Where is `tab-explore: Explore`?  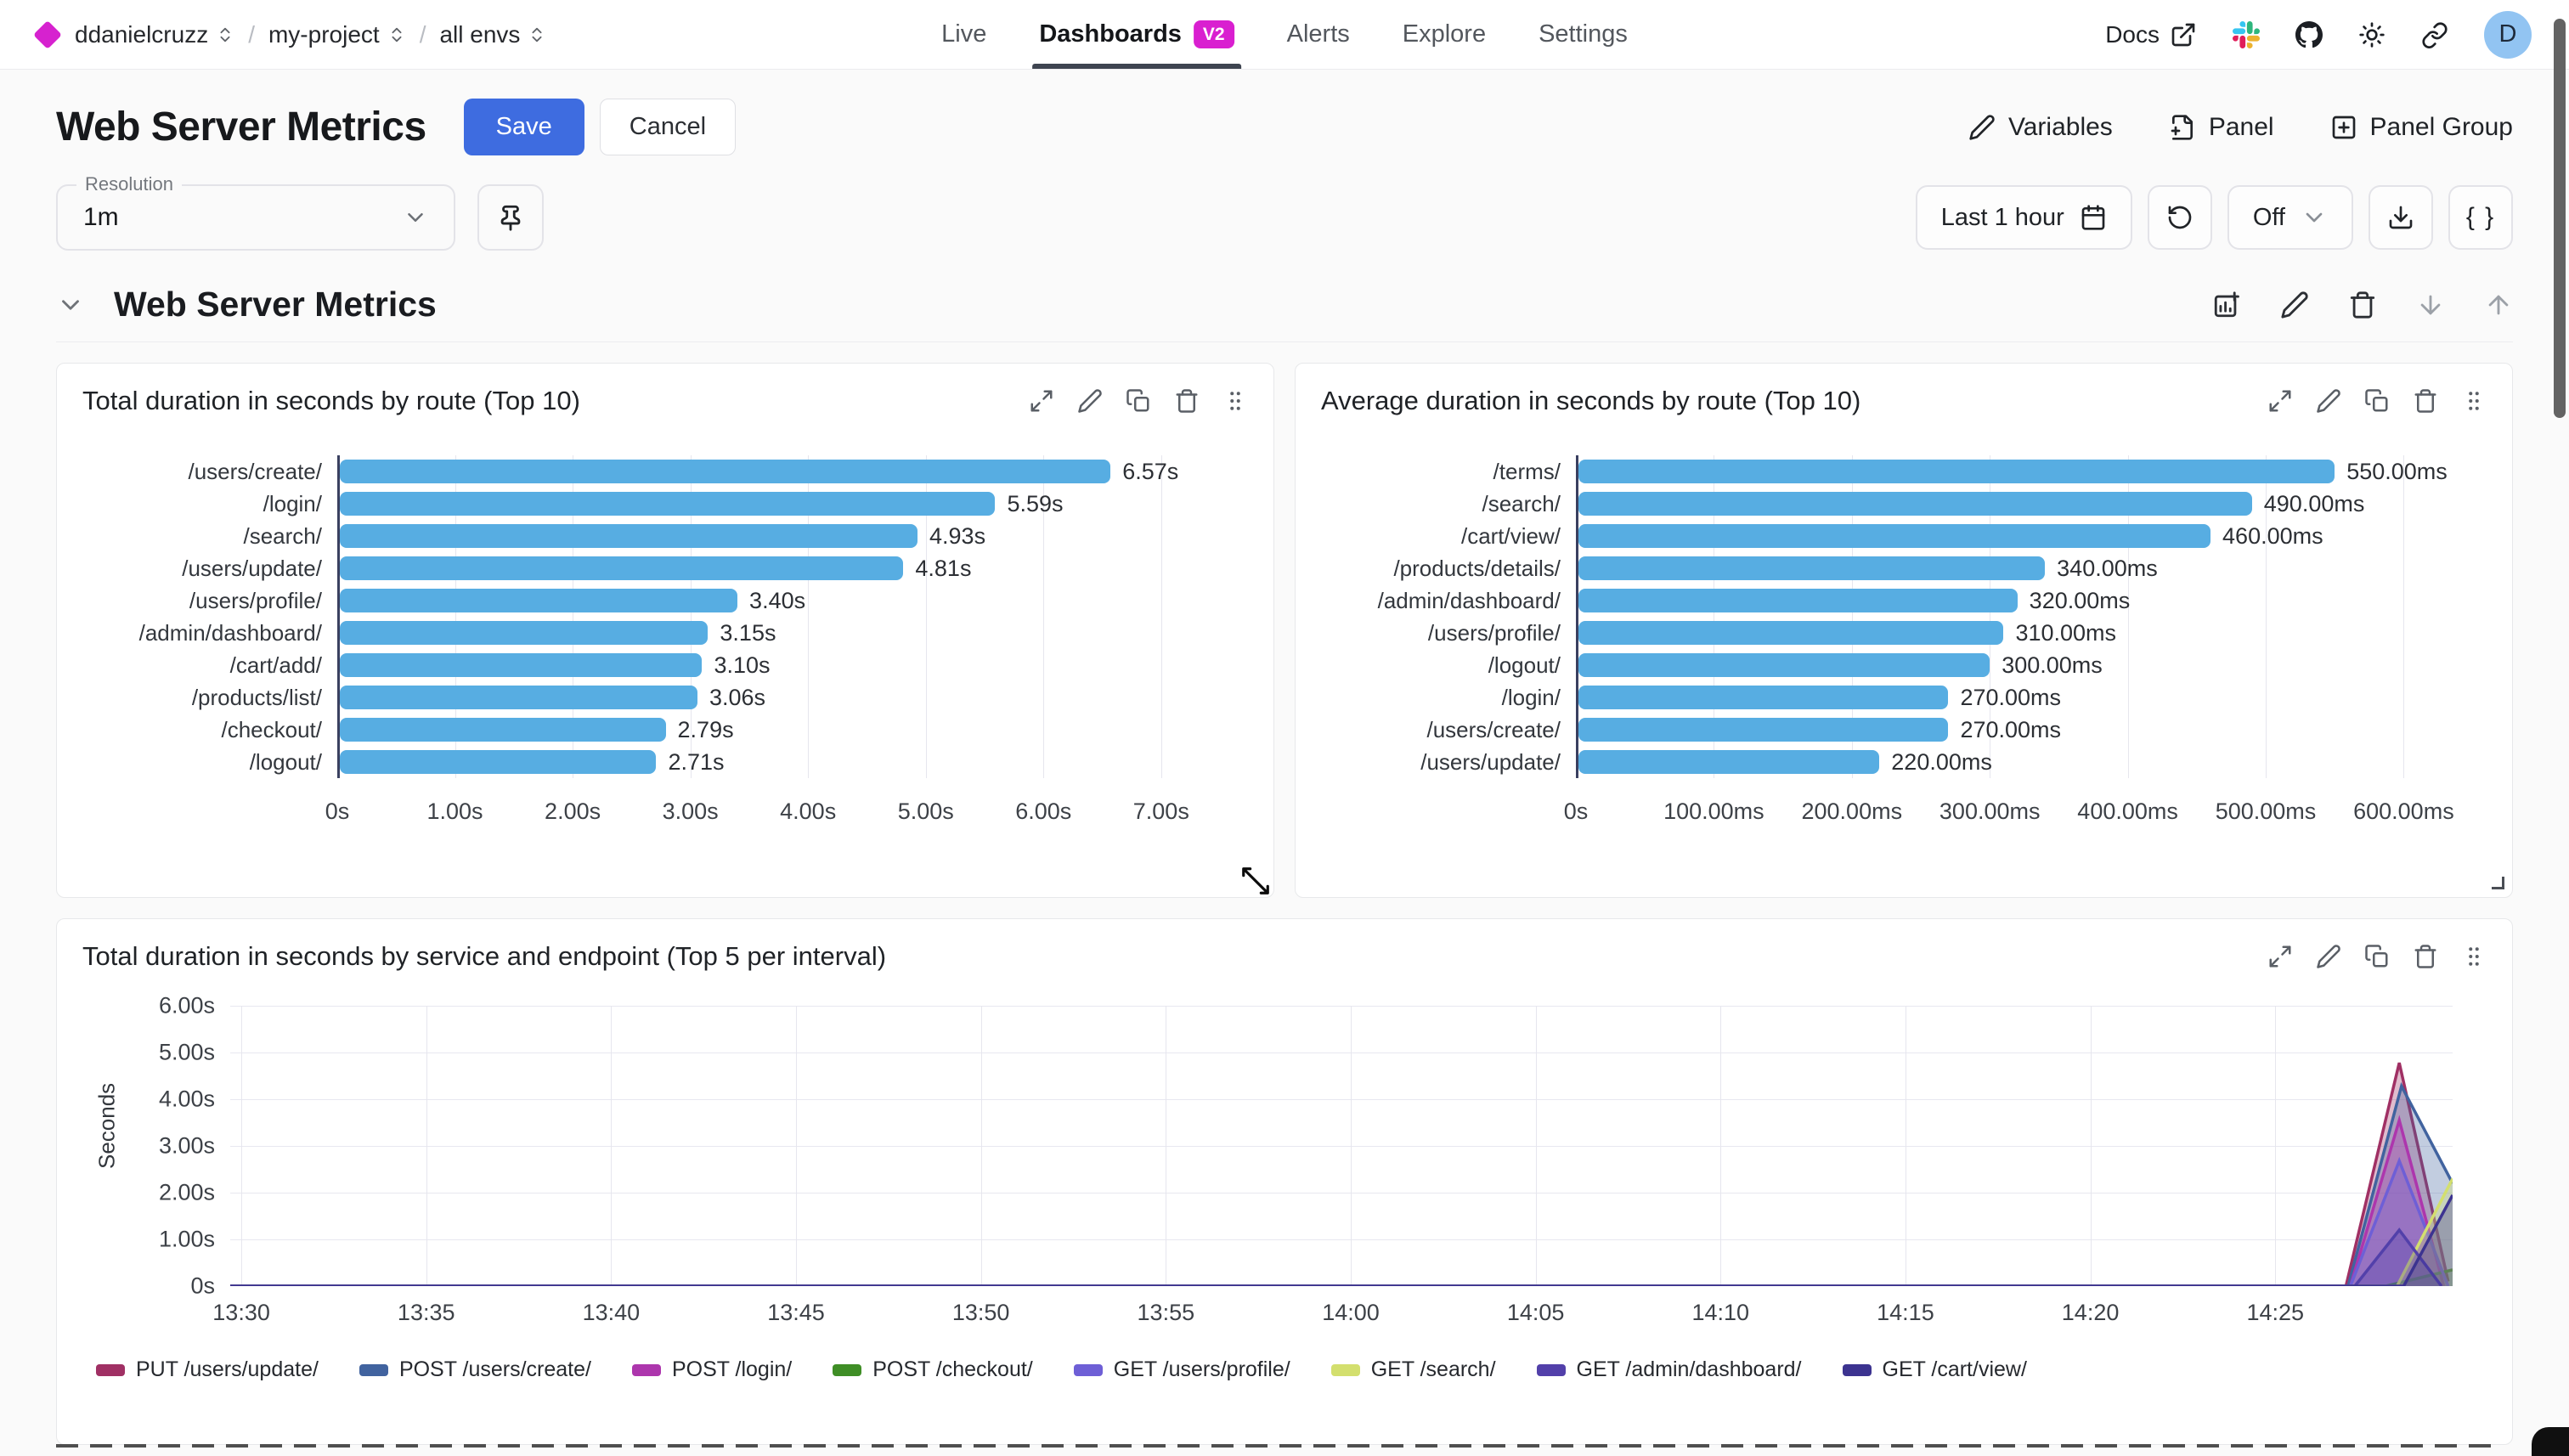 tab-explore: Explore is located at coordinates (1444, 34).